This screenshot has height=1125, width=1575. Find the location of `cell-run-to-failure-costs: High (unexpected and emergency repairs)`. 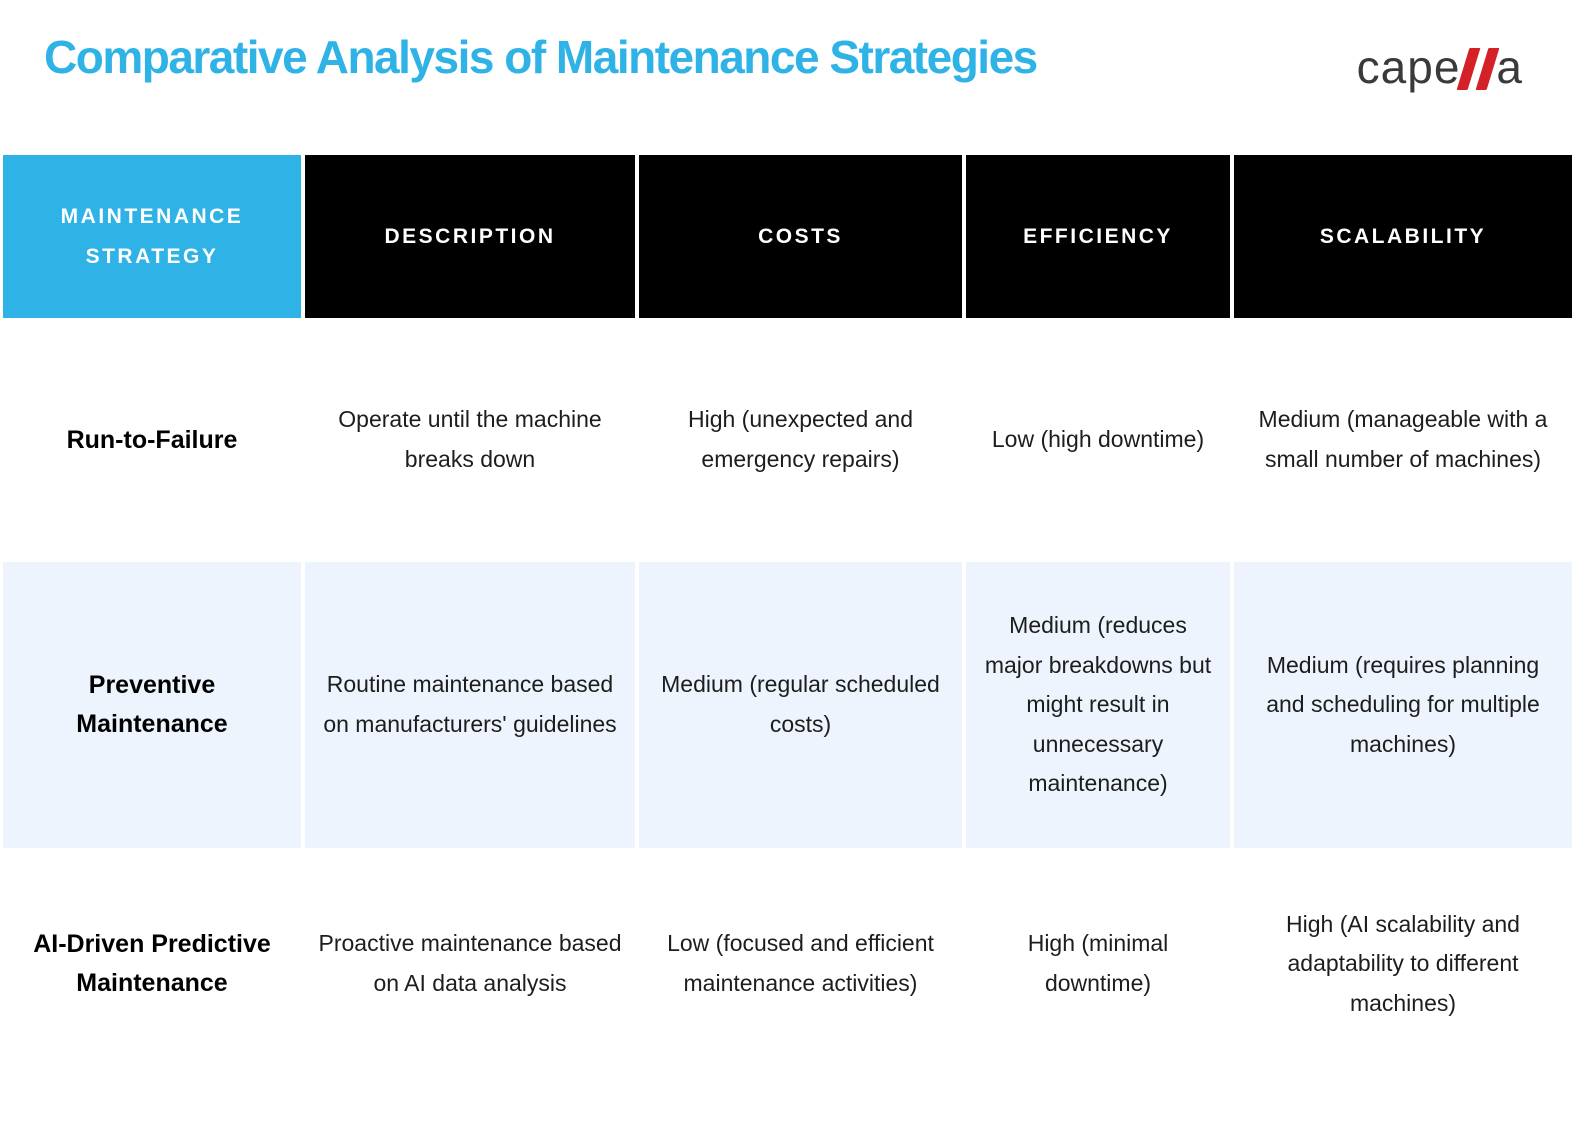

cell-run-to-failure-costs: High (unexpected and emergency repairs) is located at coordinates (800, 440).